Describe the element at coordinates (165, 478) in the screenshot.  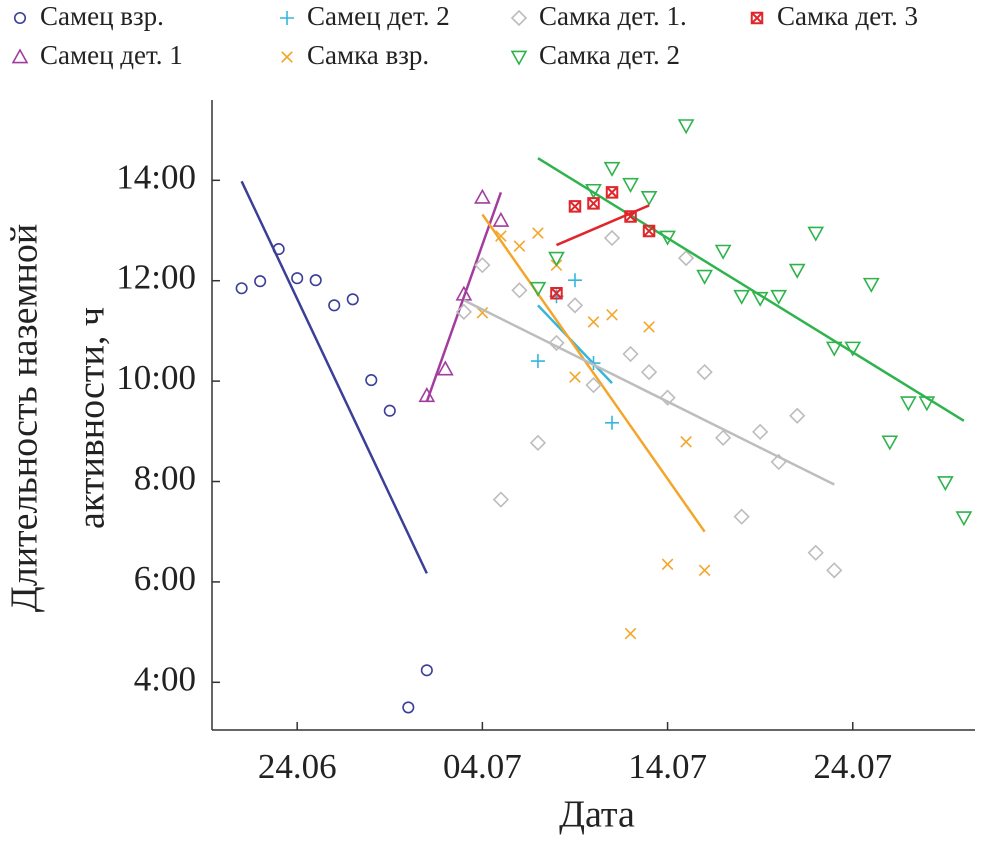
I see `y-tick-label: 8:00` at that location.